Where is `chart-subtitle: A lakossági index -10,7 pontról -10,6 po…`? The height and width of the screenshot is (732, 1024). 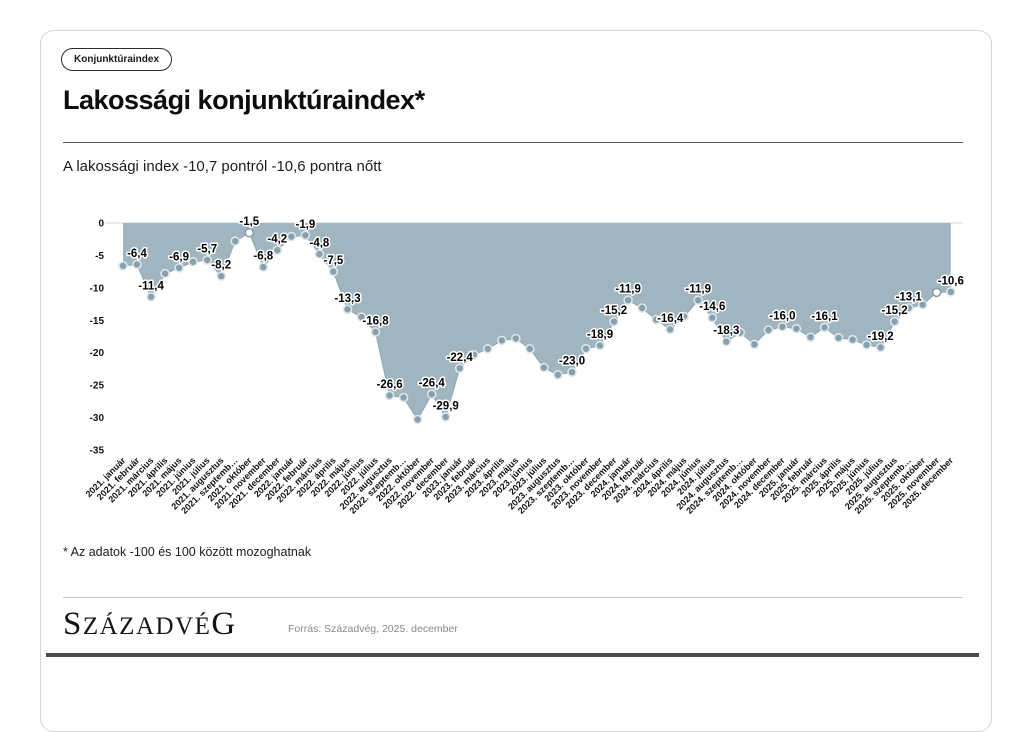 chart-subtitle: A lakossági index -10,7 pontról -10,6 po… is located at coordinates (222, 166).